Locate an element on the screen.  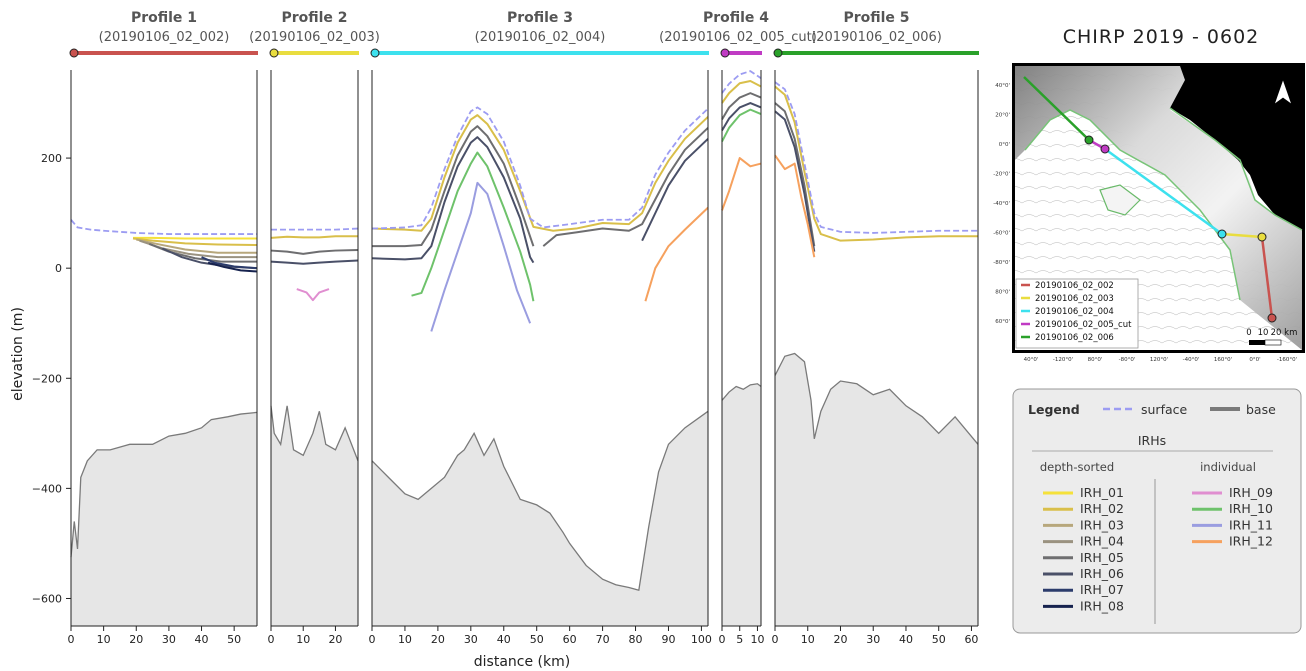
map-legend-box is located at coordinates (1077, 313).